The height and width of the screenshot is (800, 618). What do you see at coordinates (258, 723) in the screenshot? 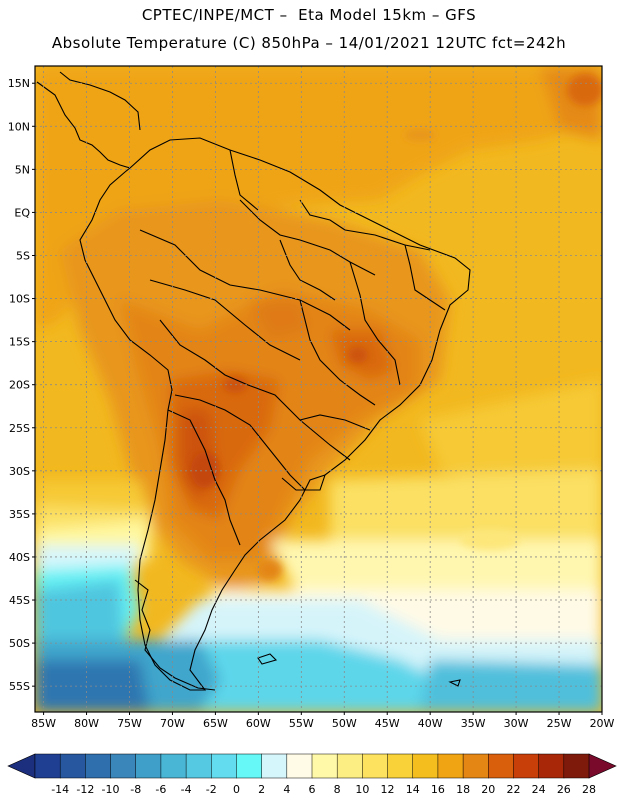
I see `lon-tick-label: 60W` at bounding box center [258, 723].